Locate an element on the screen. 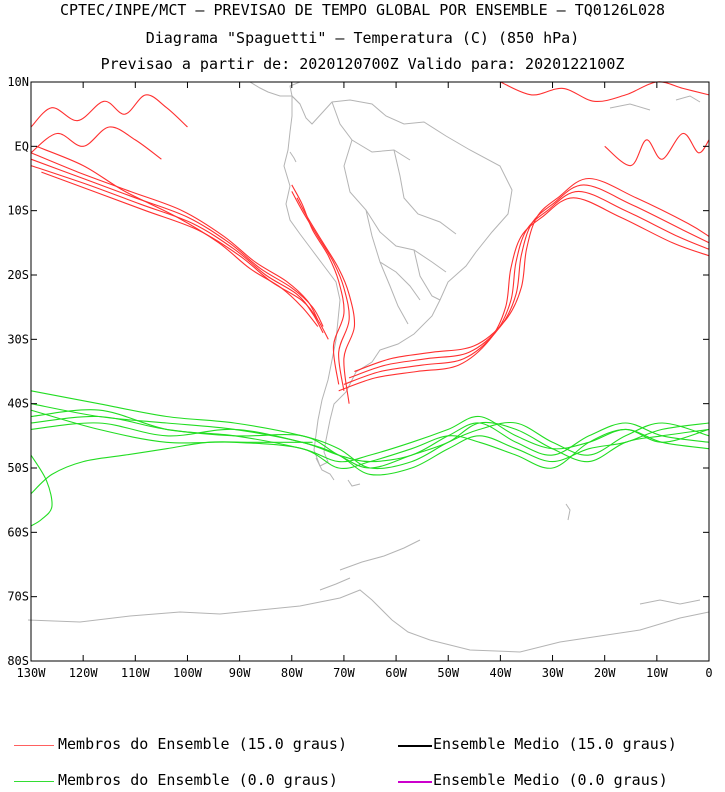 The image size is (725, 792). x-tick-label: 30W is located at coordinates (553, 673).